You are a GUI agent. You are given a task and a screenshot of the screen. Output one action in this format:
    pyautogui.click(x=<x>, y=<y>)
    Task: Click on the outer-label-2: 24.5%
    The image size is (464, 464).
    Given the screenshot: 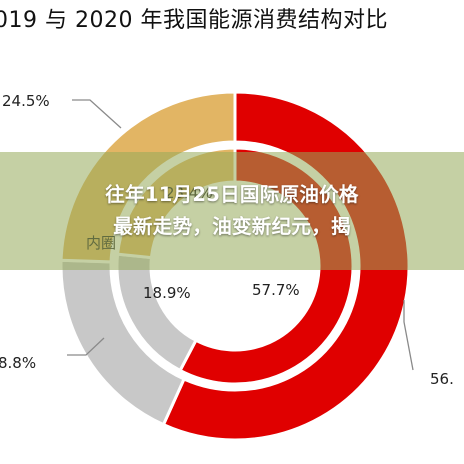 What is the action you would take?
    pyautogui.click(x=26, y=101)
    